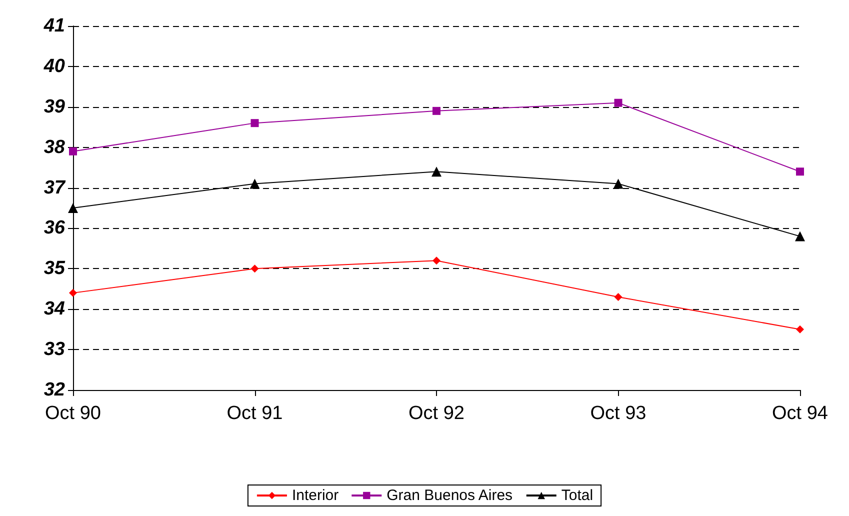 This screenshot has width=849, height=516. I want to click on y-tick-label: 36, so click(55, 228).